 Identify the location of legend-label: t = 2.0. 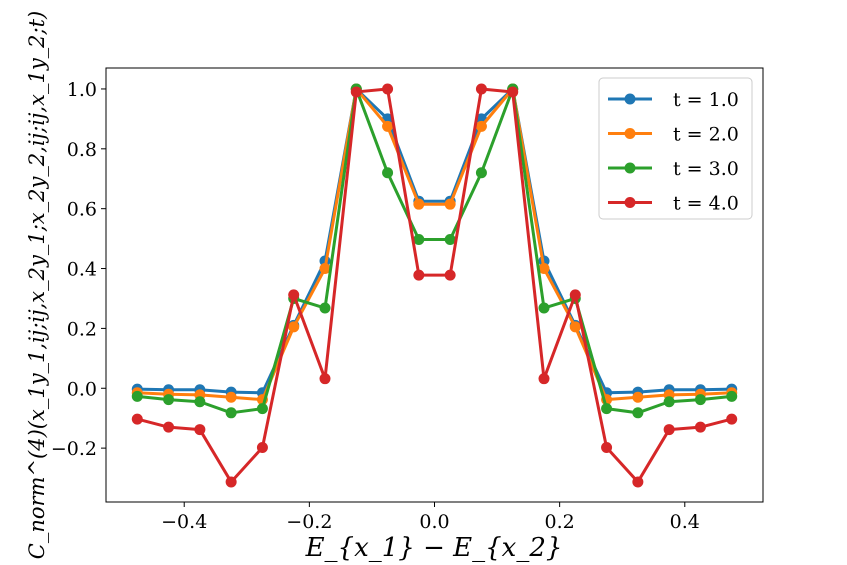
(706, 135).